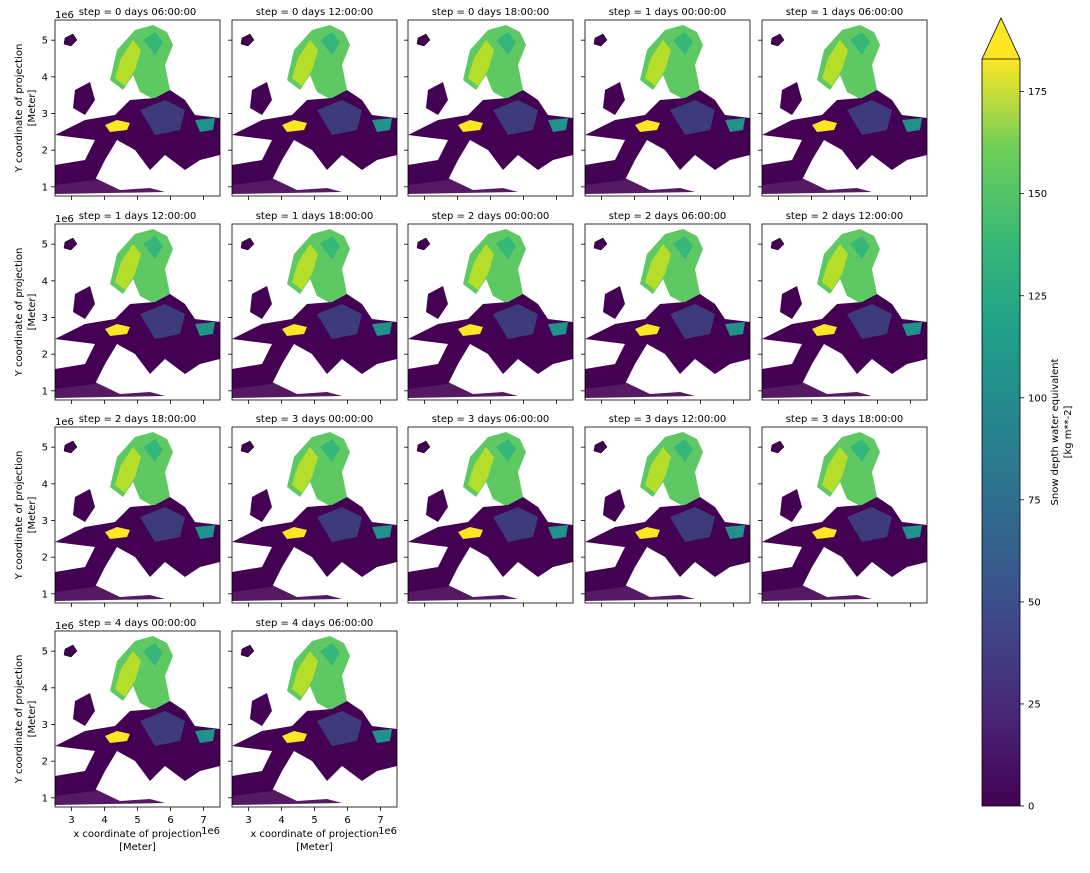 Image resolution: width=1090 pixels, height=873 pixels. What do you see at coordinates (845, 419) in the screenshot?
I see `panel-title: step = 3 days 18:00:00` at bounding box center [845, 419].